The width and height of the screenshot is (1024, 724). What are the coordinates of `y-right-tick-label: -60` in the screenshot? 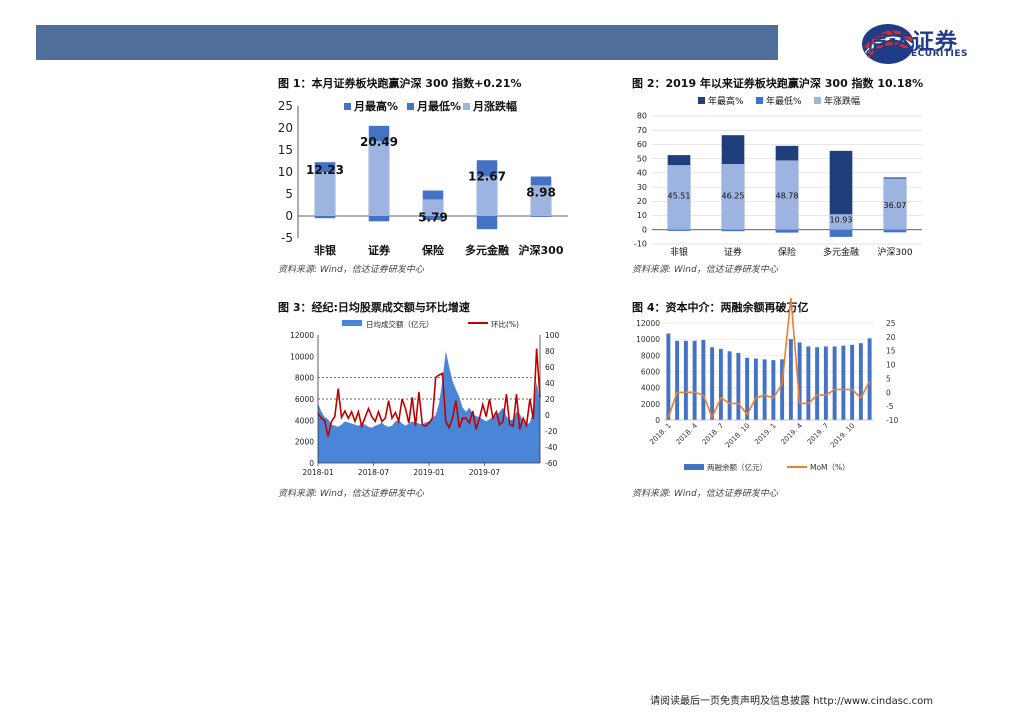 It's located at (551, 463).